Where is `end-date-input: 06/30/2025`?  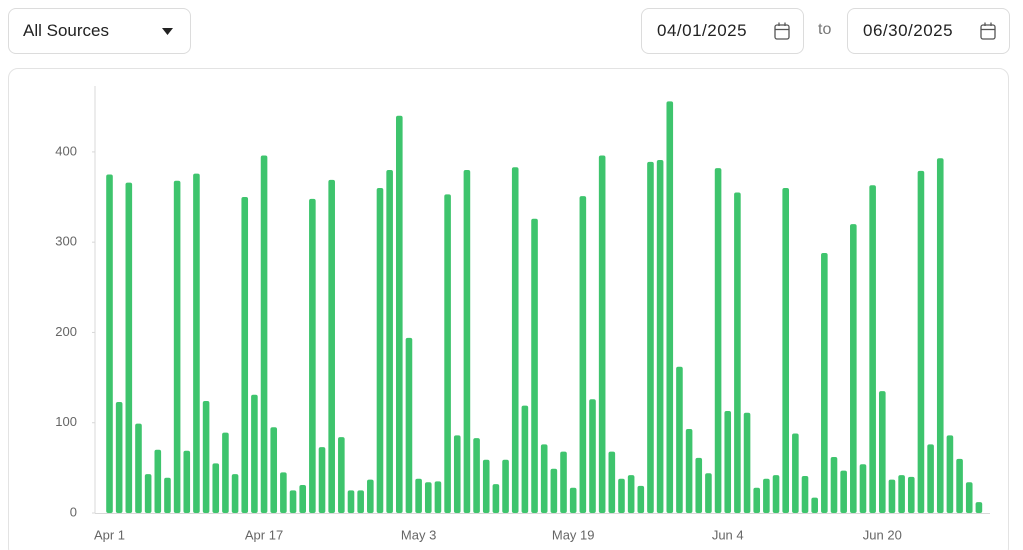 end-date-input: 06/30/2025 is located at coordinates (928, 31).